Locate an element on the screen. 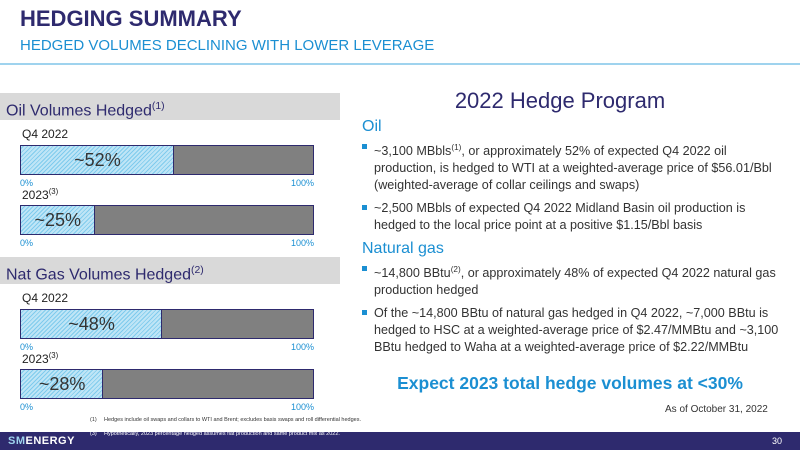 This screenshot has width=800, height=450. page-number: 30 is located at coordinates (777, 441).